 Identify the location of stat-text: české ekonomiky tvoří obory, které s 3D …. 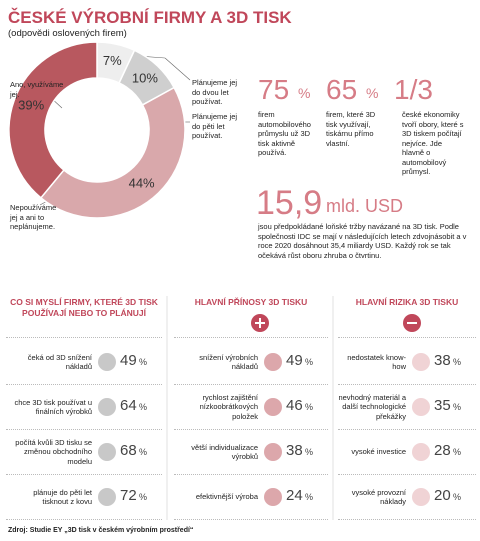
(433, 143).